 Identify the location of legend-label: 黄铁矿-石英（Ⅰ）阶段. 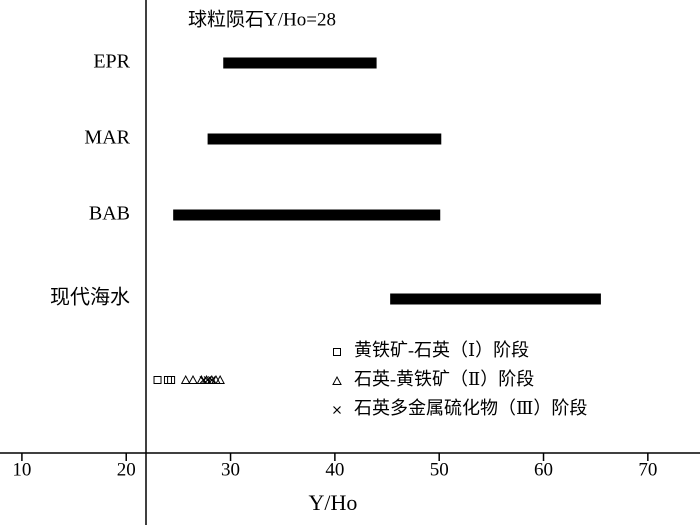
(441, 350).